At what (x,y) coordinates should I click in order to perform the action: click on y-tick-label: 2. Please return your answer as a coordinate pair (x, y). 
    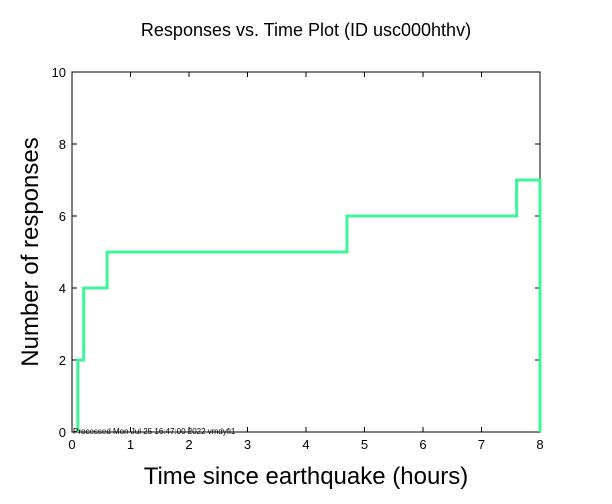
    Looking at the image, I should click on (62, 360).